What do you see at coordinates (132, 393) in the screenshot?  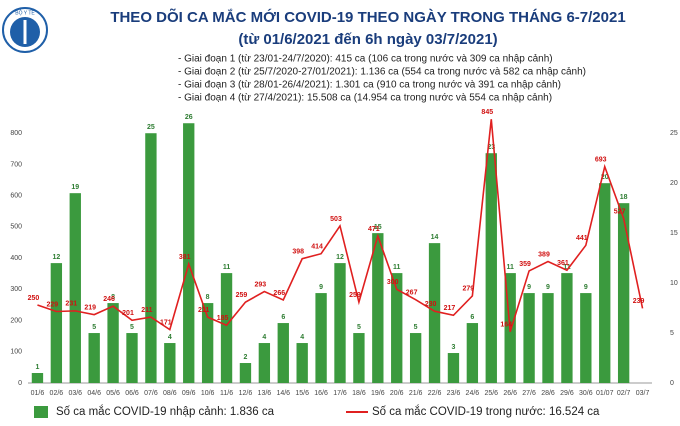 I see `x-tick-label: 06/6` at bounding box center [132, 393].